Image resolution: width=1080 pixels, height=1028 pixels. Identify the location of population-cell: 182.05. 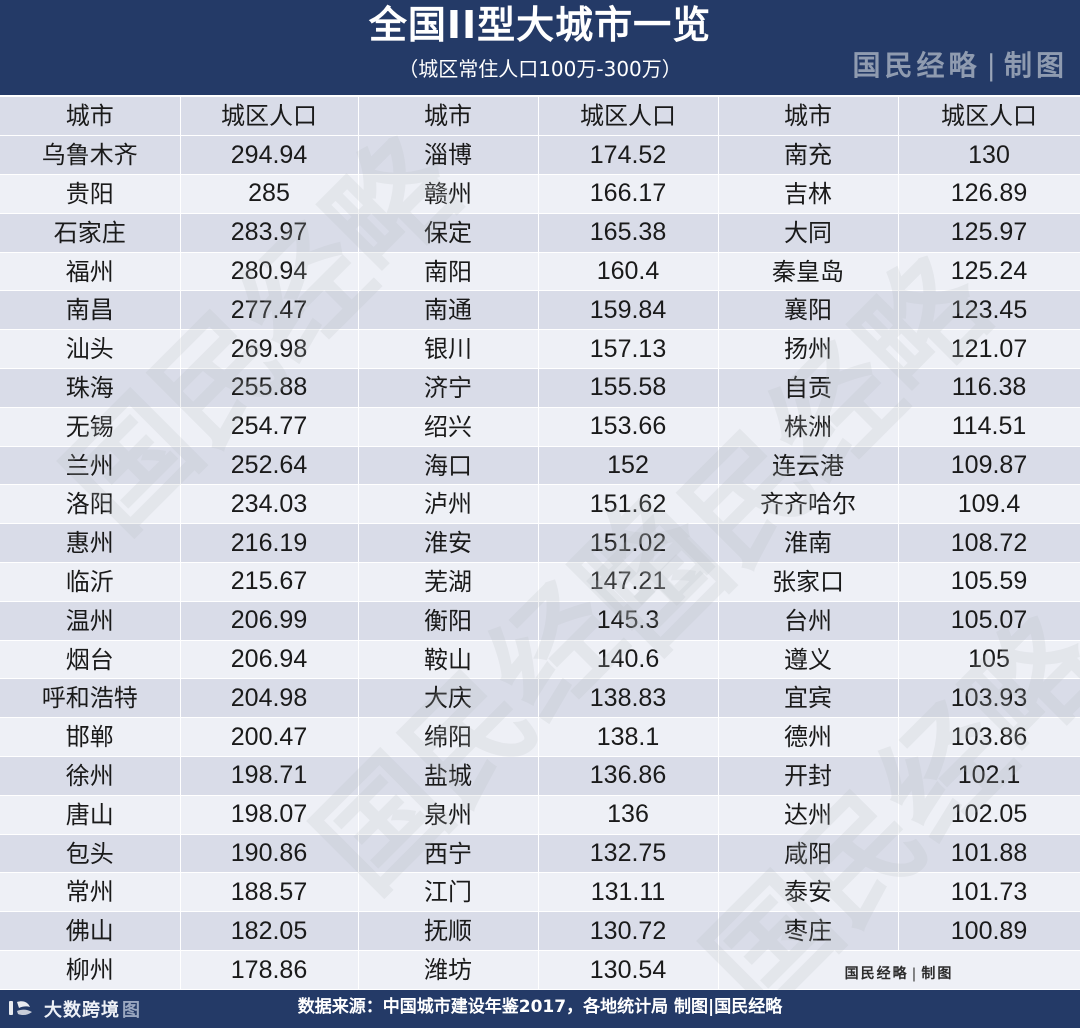
(269, 931).